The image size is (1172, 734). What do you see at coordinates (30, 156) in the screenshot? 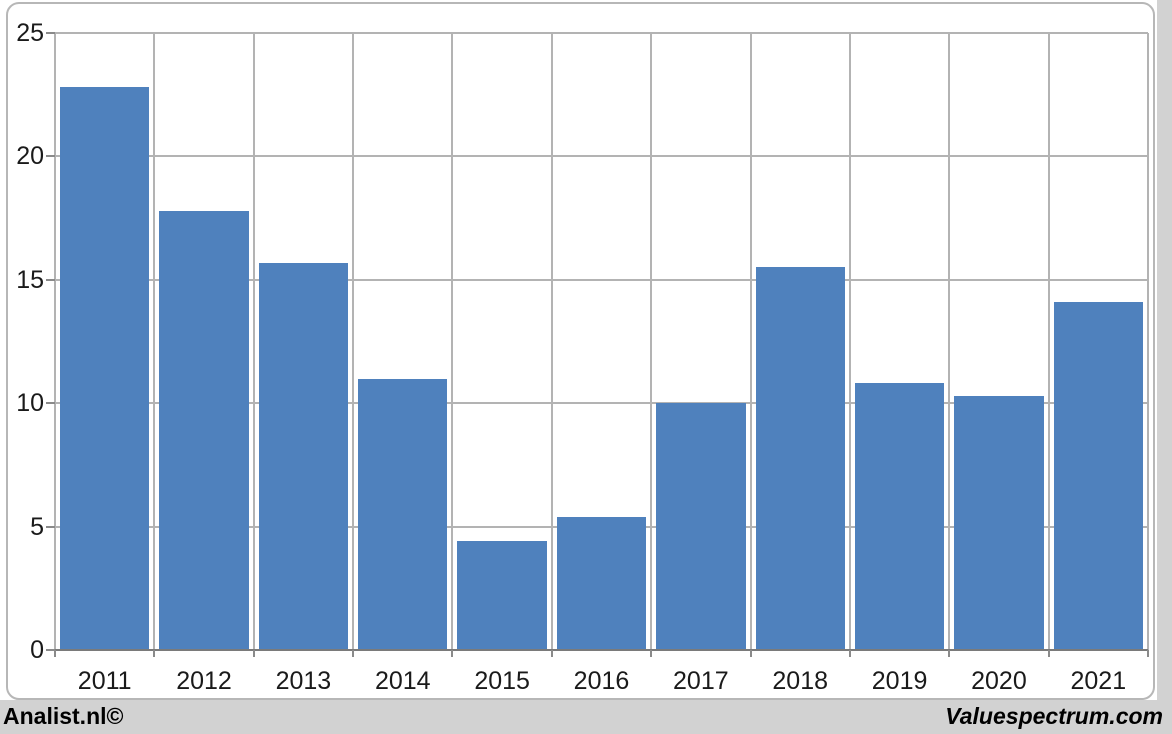
I see `y-axis-label: 20` at bounding box center [30, 156].